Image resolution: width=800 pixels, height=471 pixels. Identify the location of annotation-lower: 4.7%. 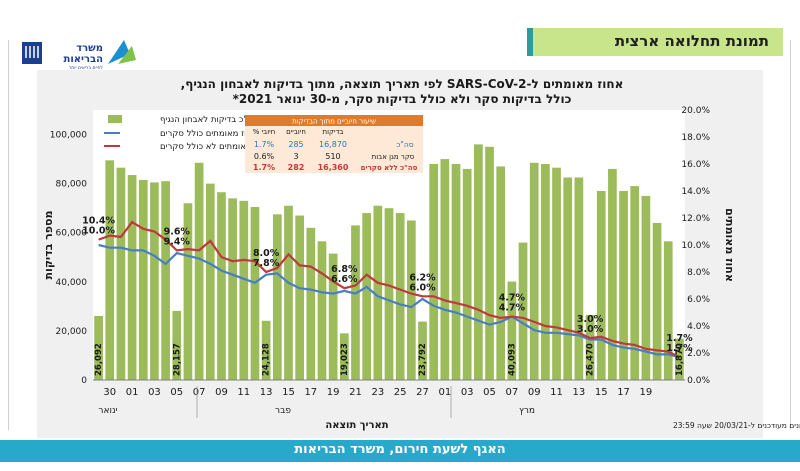
(512, 308).